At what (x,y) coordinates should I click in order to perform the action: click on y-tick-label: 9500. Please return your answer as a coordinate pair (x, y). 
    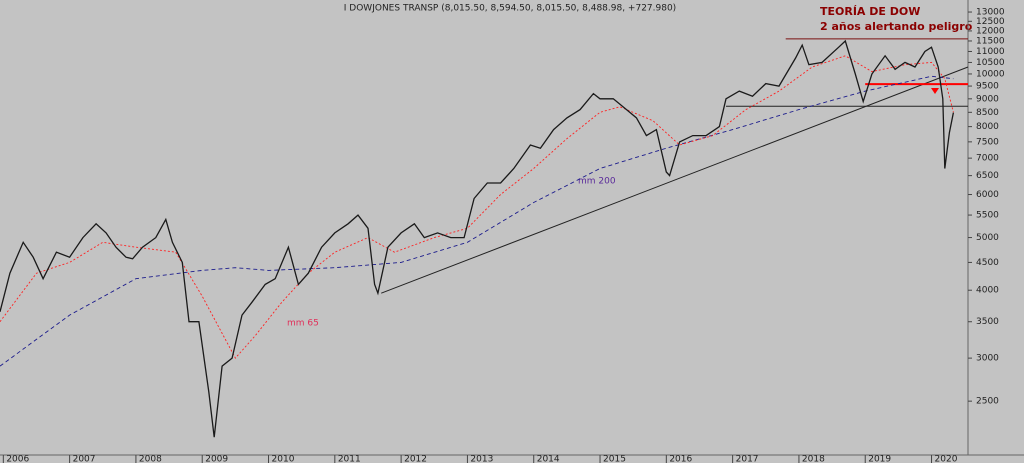
    Looking at the image, I should click on (987, 87).